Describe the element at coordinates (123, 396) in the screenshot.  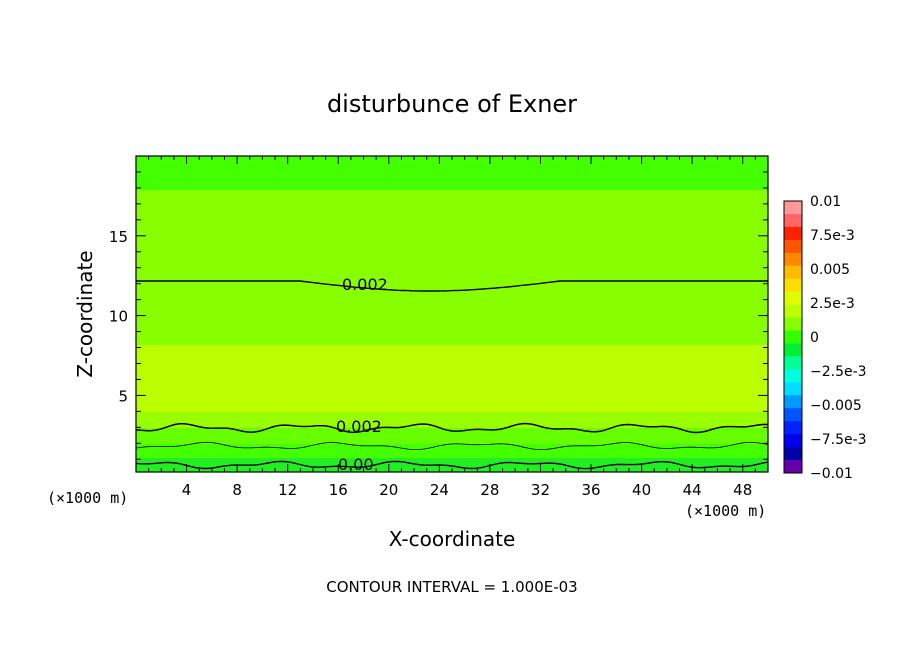
I see `y-tick-label: 5` at that location.